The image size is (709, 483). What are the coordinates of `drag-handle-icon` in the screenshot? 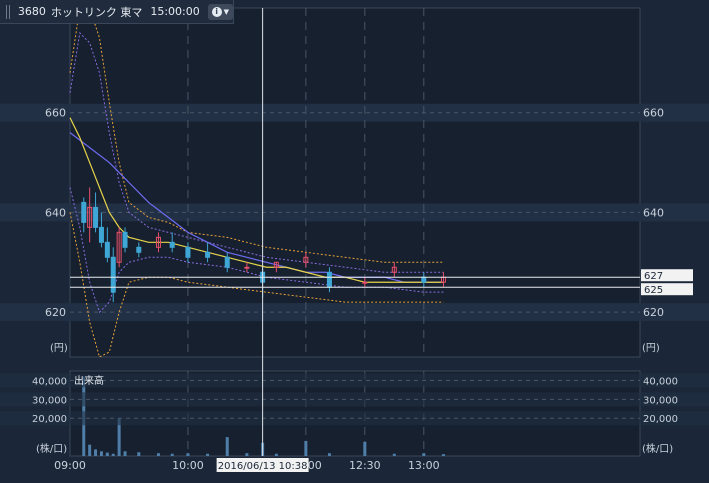 It's located at (9, 11).